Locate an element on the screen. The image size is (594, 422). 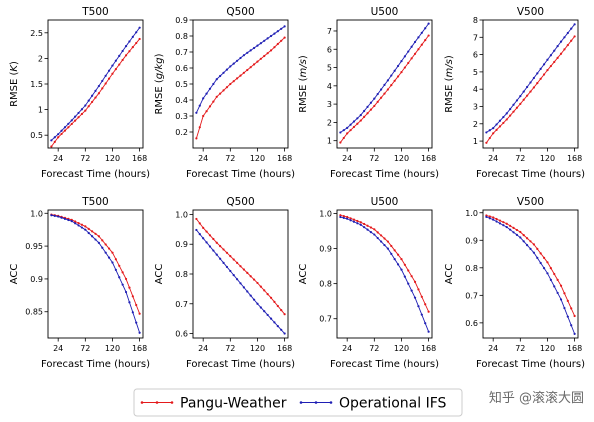
legend-label: Operational IFS is located at coordinates (393, 404).